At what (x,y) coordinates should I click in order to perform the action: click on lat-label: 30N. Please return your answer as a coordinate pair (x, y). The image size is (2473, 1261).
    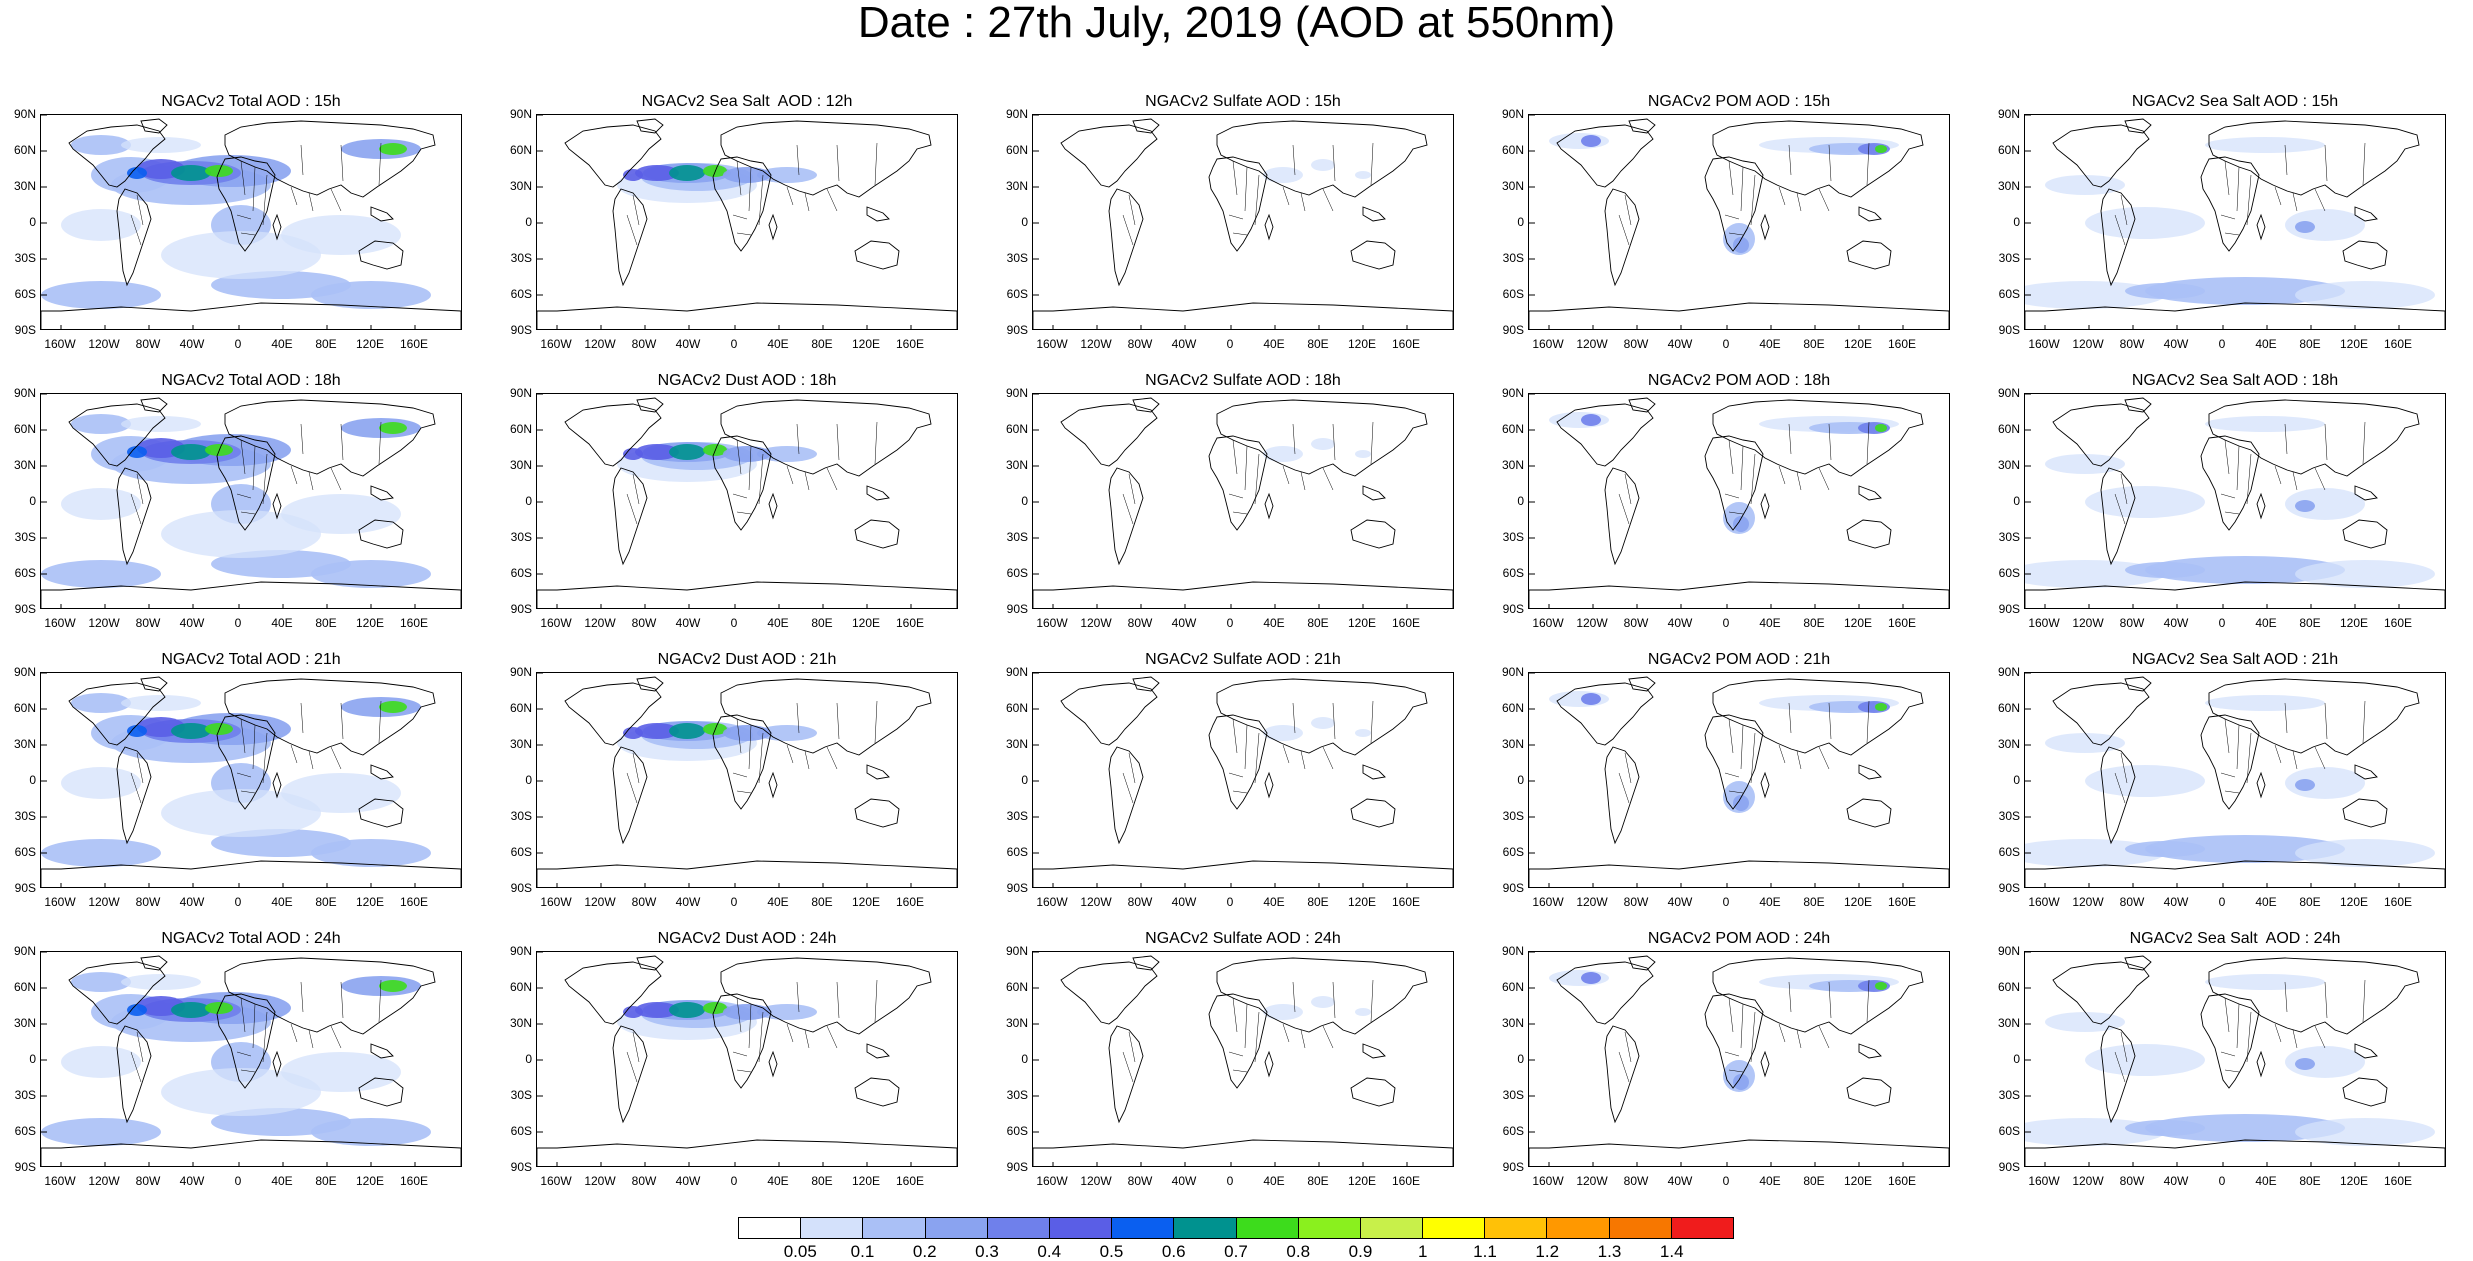
    Looking at the image, I should click on (24, 1023).